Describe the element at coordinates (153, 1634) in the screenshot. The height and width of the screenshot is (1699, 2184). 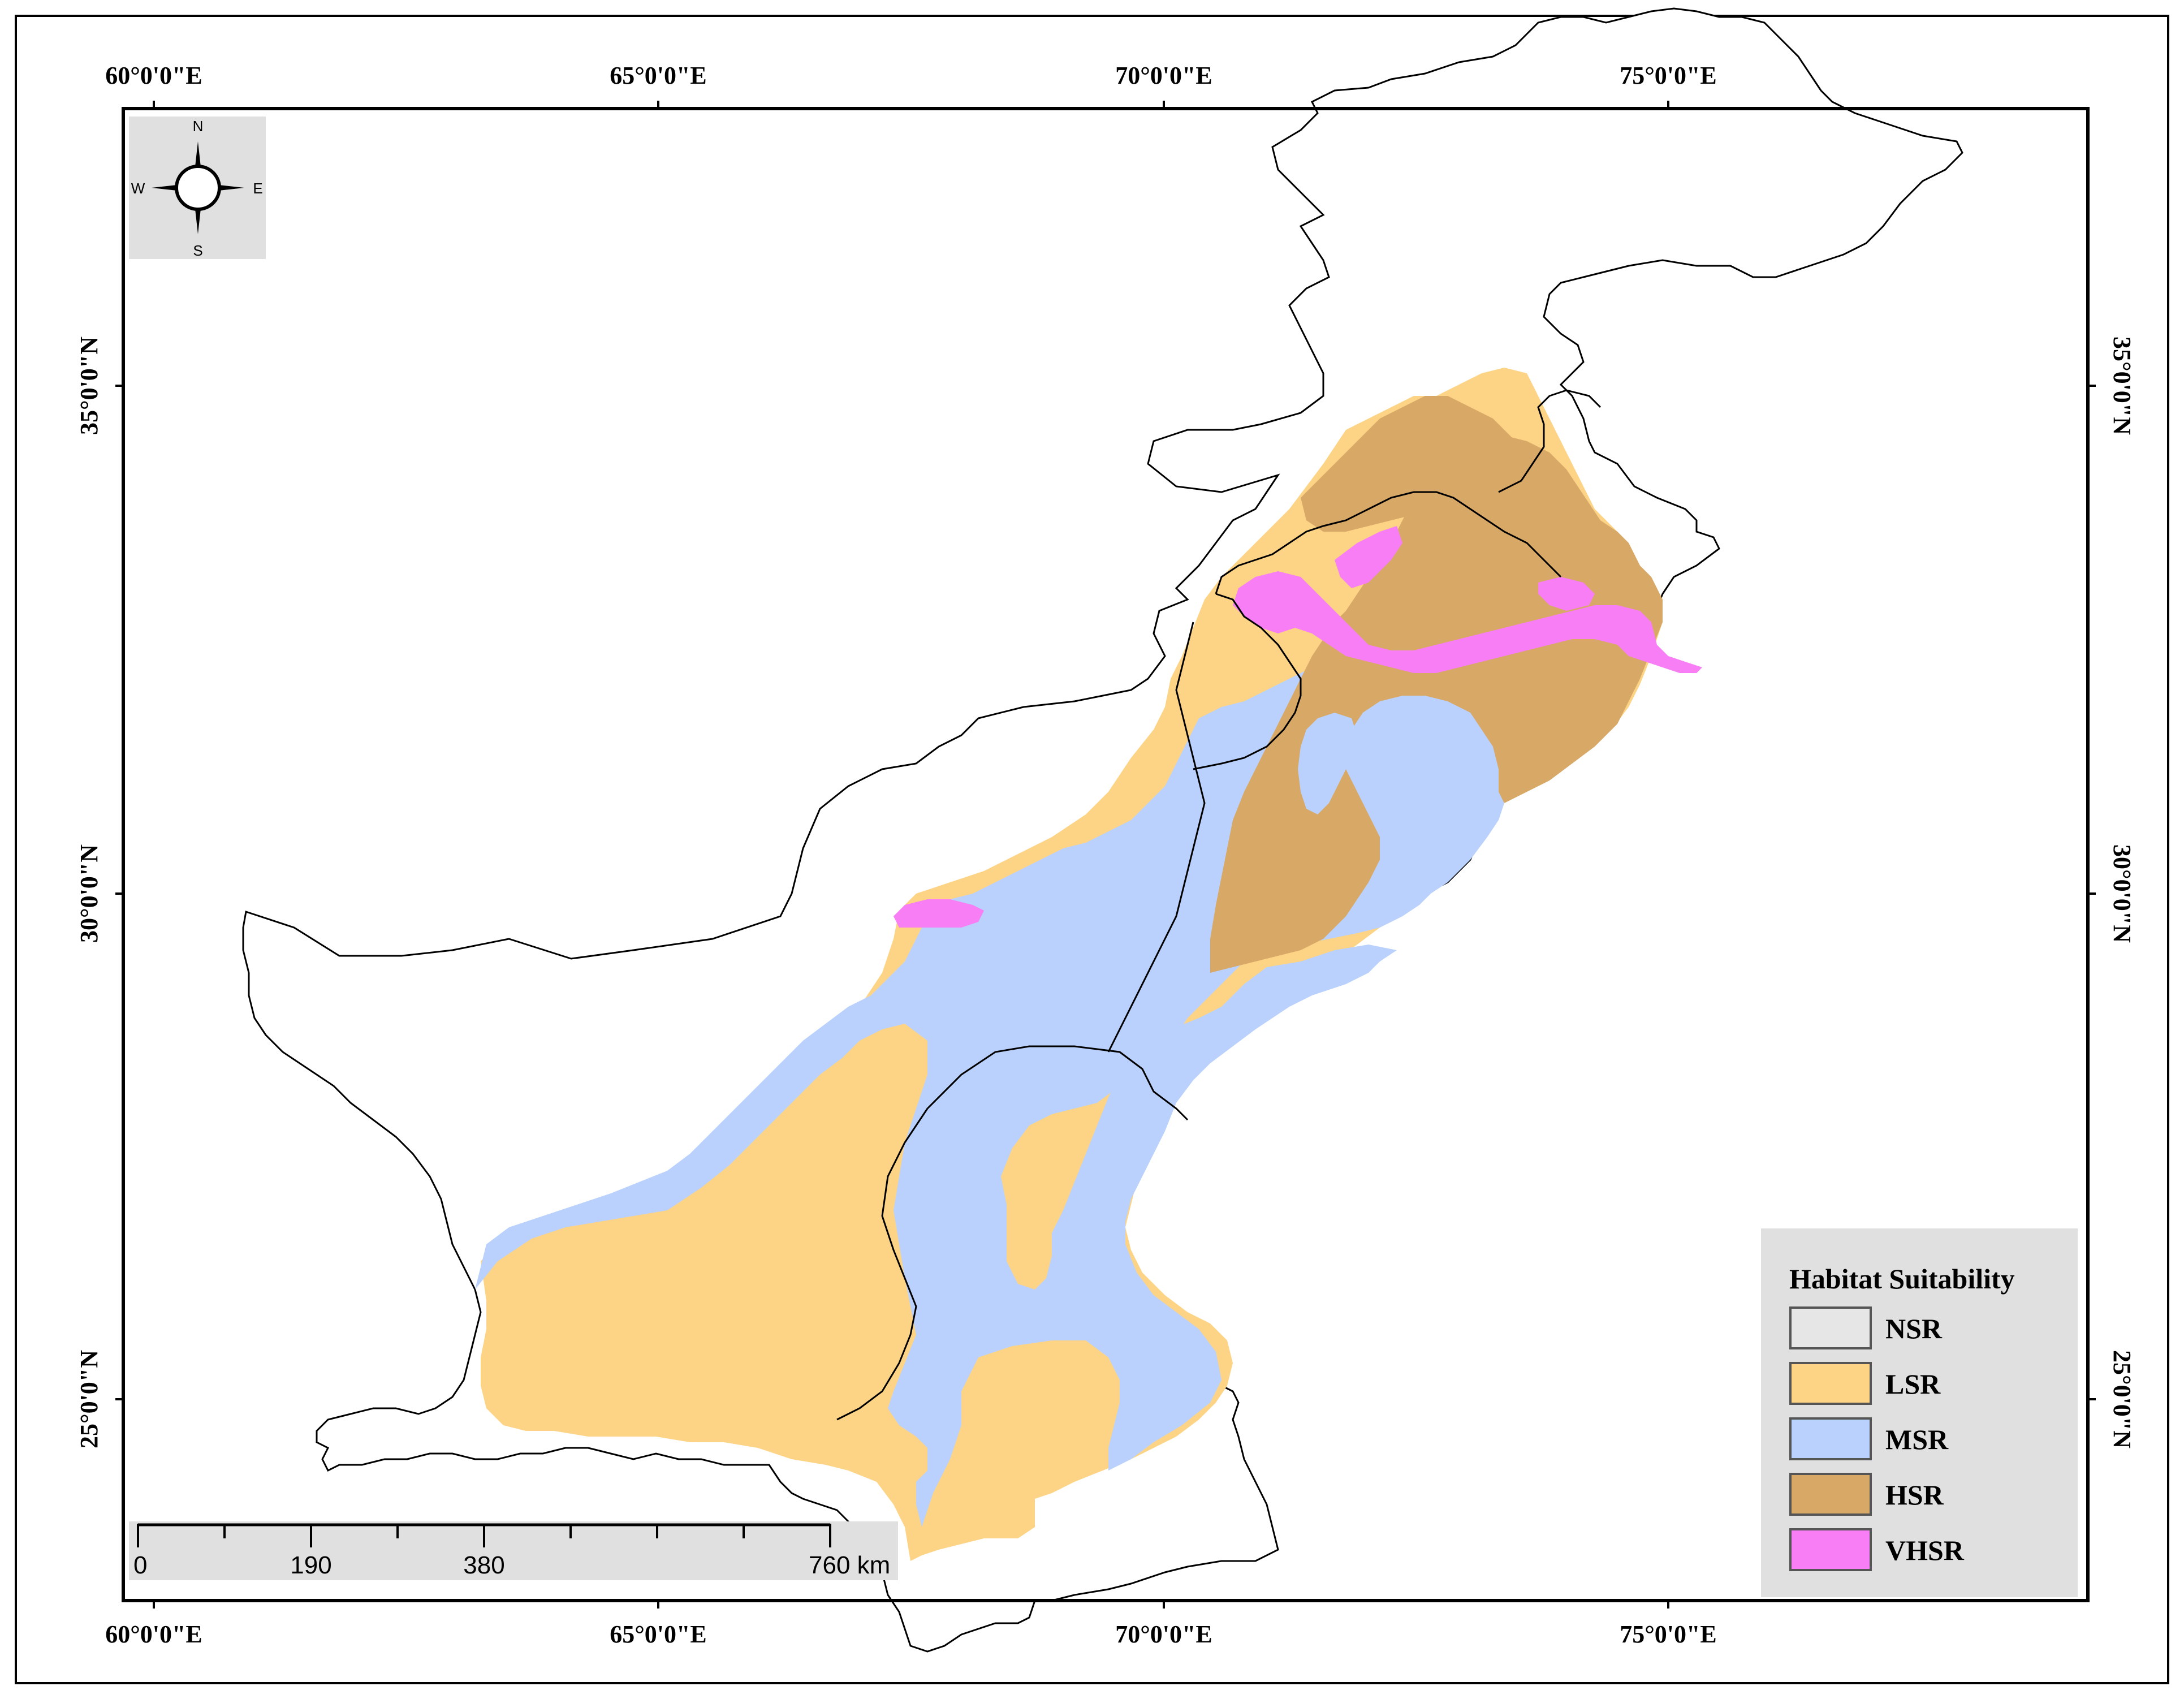
I see `bottom-label-60e: 60°0'0"E` at that location.